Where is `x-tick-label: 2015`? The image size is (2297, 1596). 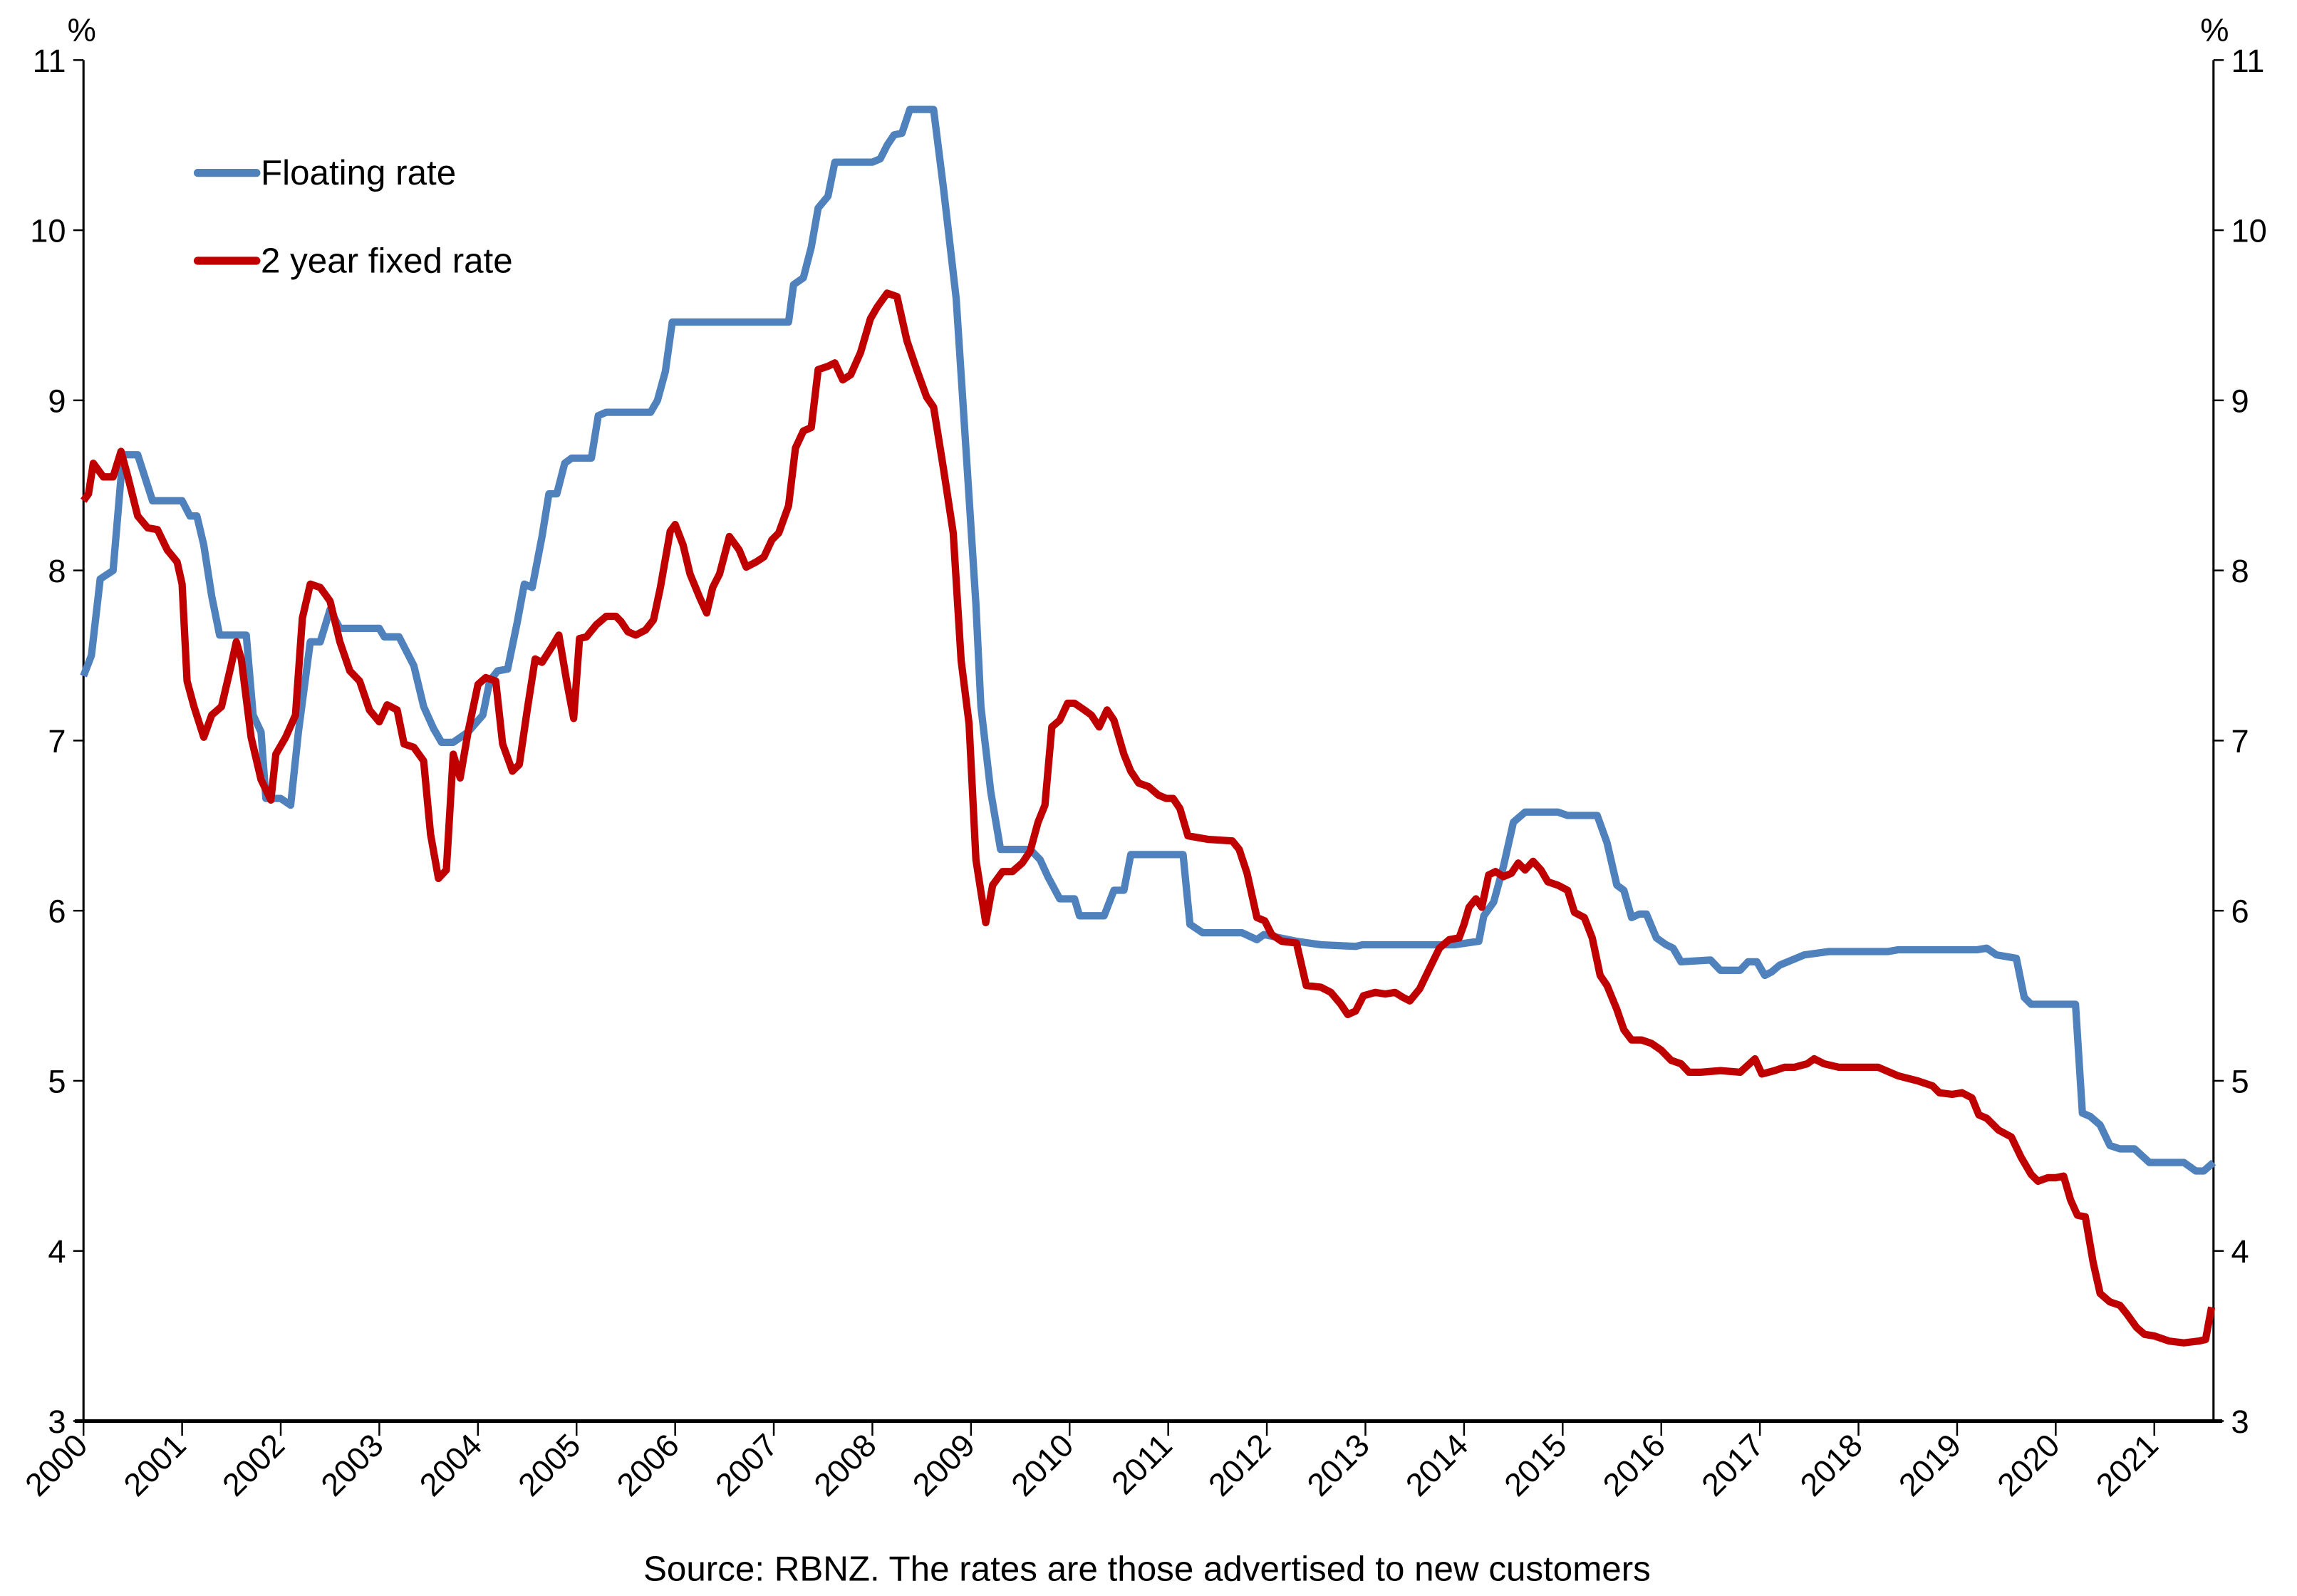
x-tick-label: 2015 is located at coordinates (1535, 1464).